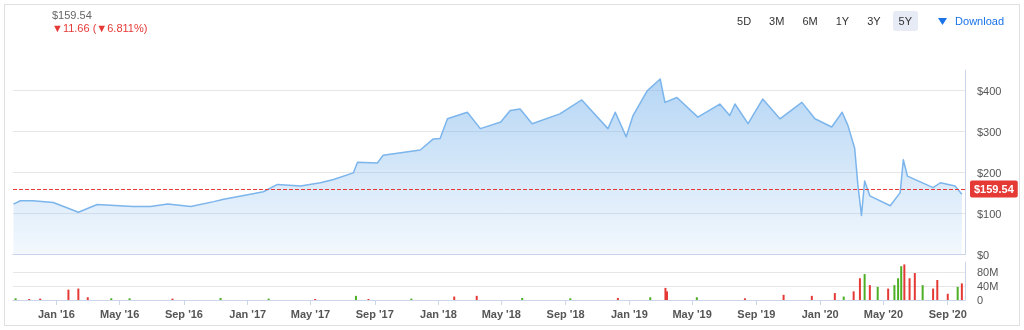 Image resolution: width=1024 pixels, height=330 pixels. Describe the element at coordinates (883, 313) in the screenshot. I see `x-tick-label: May '20` at that location.